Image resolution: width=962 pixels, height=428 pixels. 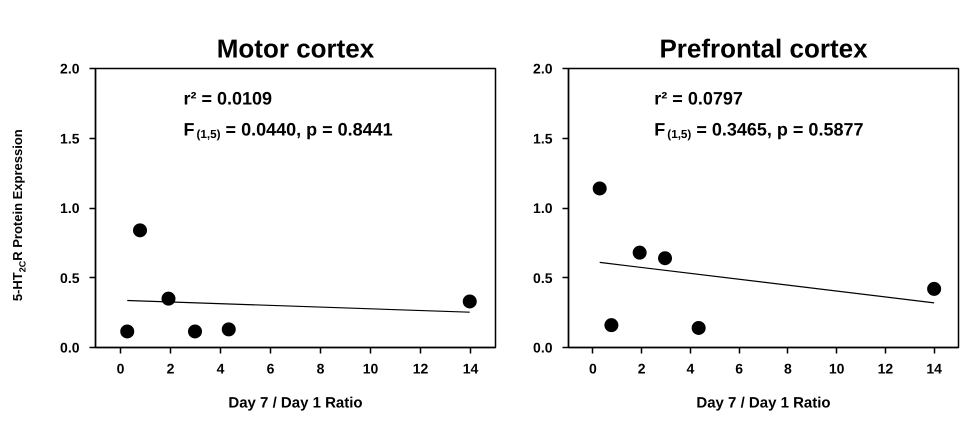 What do you see at coordinates (295, 49) in the screenshot?
I see `chart-title: Motor cortex` at bounding box center [295, 49].